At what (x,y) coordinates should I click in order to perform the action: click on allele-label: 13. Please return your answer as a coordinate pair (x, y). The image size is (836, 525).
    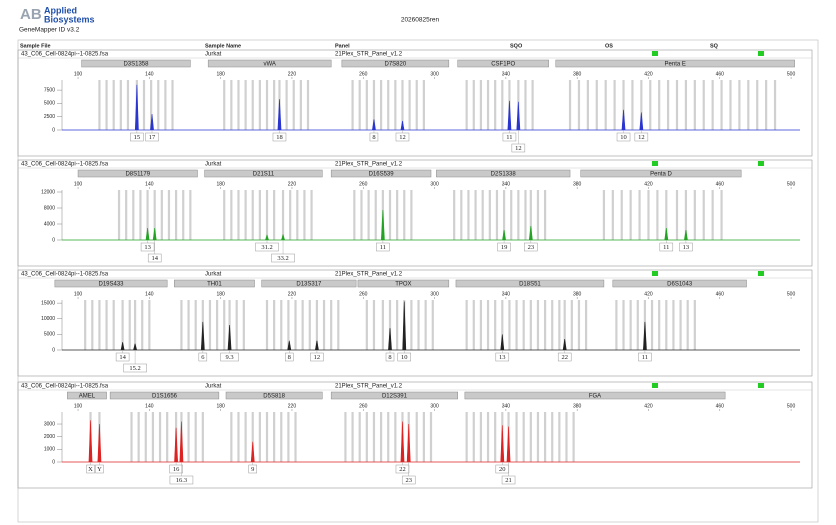
    Looking at the image, I should click on (686, 247).